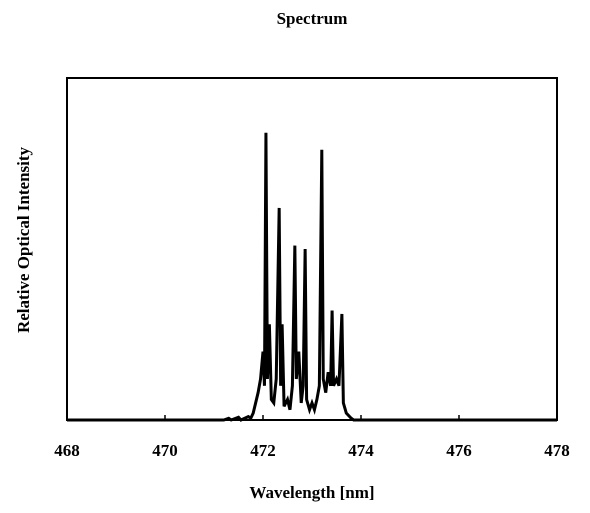 This screenshot has height=513, width=590. I want to click on x-tick-label: 472, so click(263, 450).